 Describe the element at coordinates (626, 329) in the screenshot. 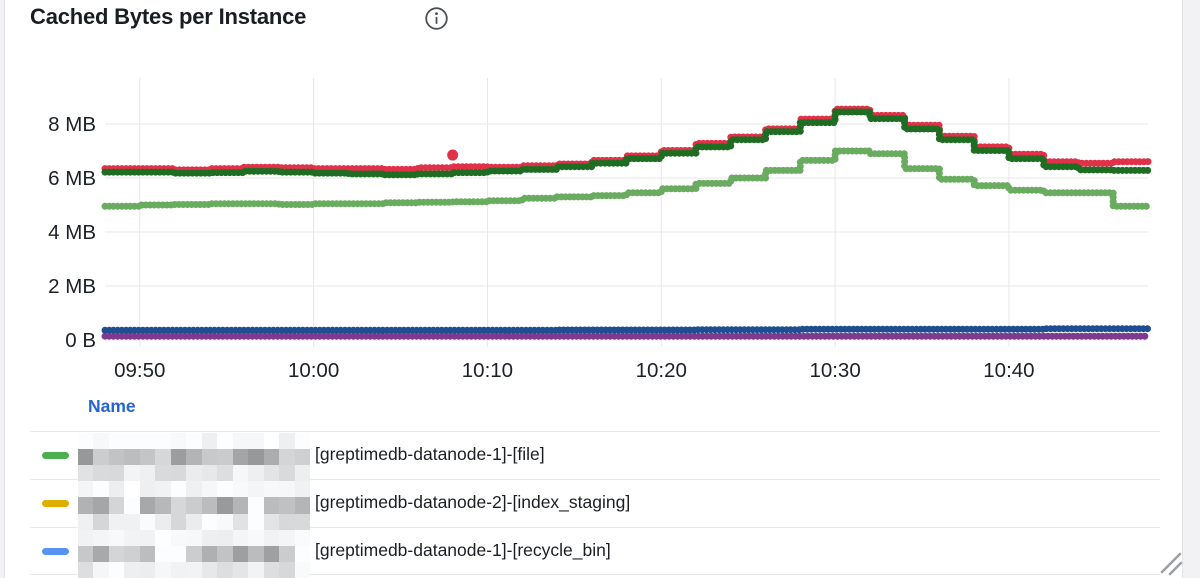

I see `series-navy` at that location.